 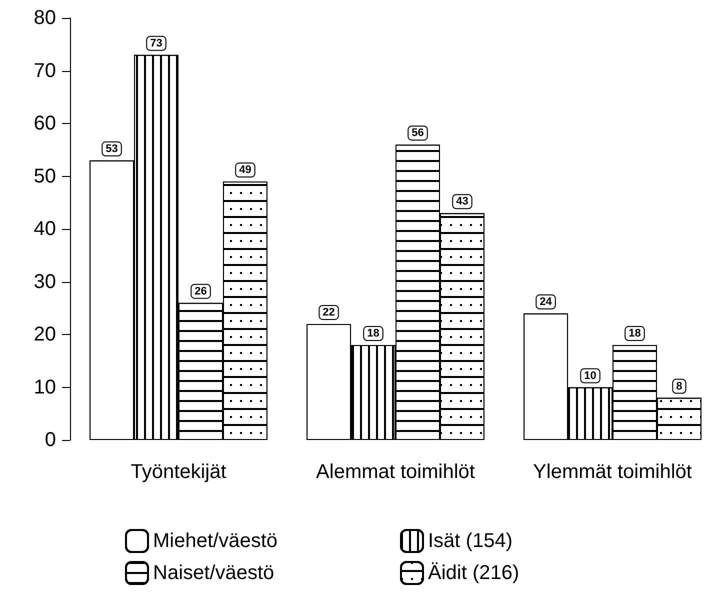 What do you see at coordinates (45, 281) in the screenshot?
I see `y-tick-label: 30` at bounding box center [45, 281].